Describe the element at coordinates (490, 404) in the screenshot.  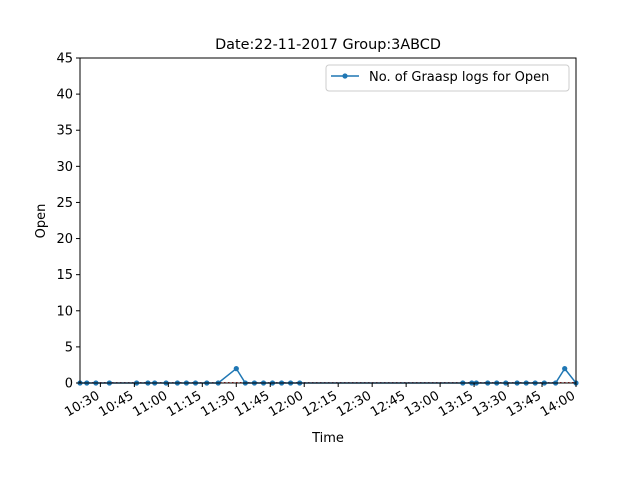
I see `x-tick-label: 13:30` at that location.